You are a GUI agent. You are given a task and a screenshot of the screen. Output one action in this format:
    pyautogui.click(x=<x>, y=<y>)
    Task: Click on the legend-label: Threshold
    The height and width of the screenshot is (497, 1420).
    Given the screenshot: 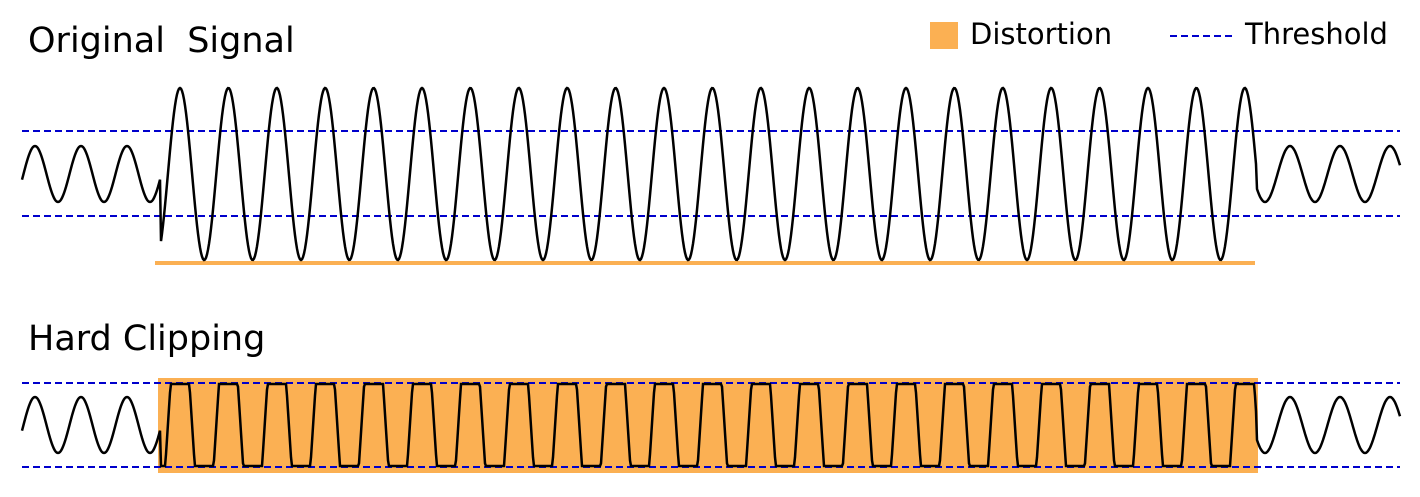 What is the action you would take?
    pyautogui.click(x=1316, y=34)
    